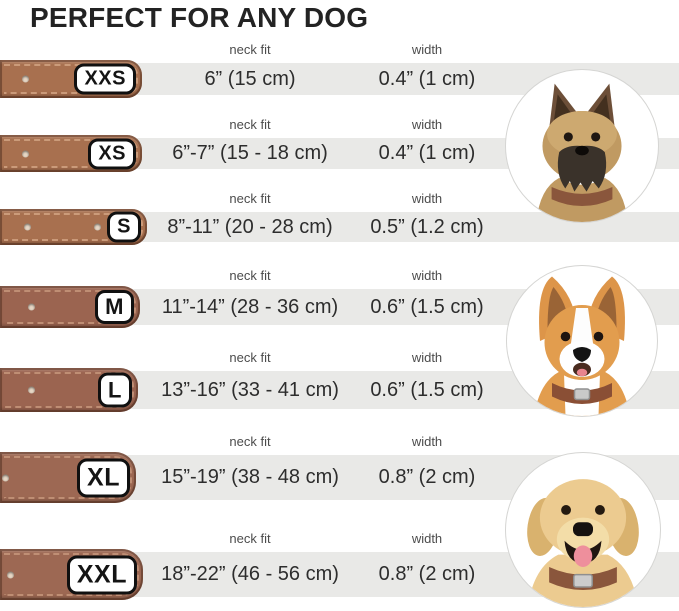  Describe the element at coordinates (250, 79) in the screenshot. I see `neck-fit-value: 6” (15 cm)` at that location.